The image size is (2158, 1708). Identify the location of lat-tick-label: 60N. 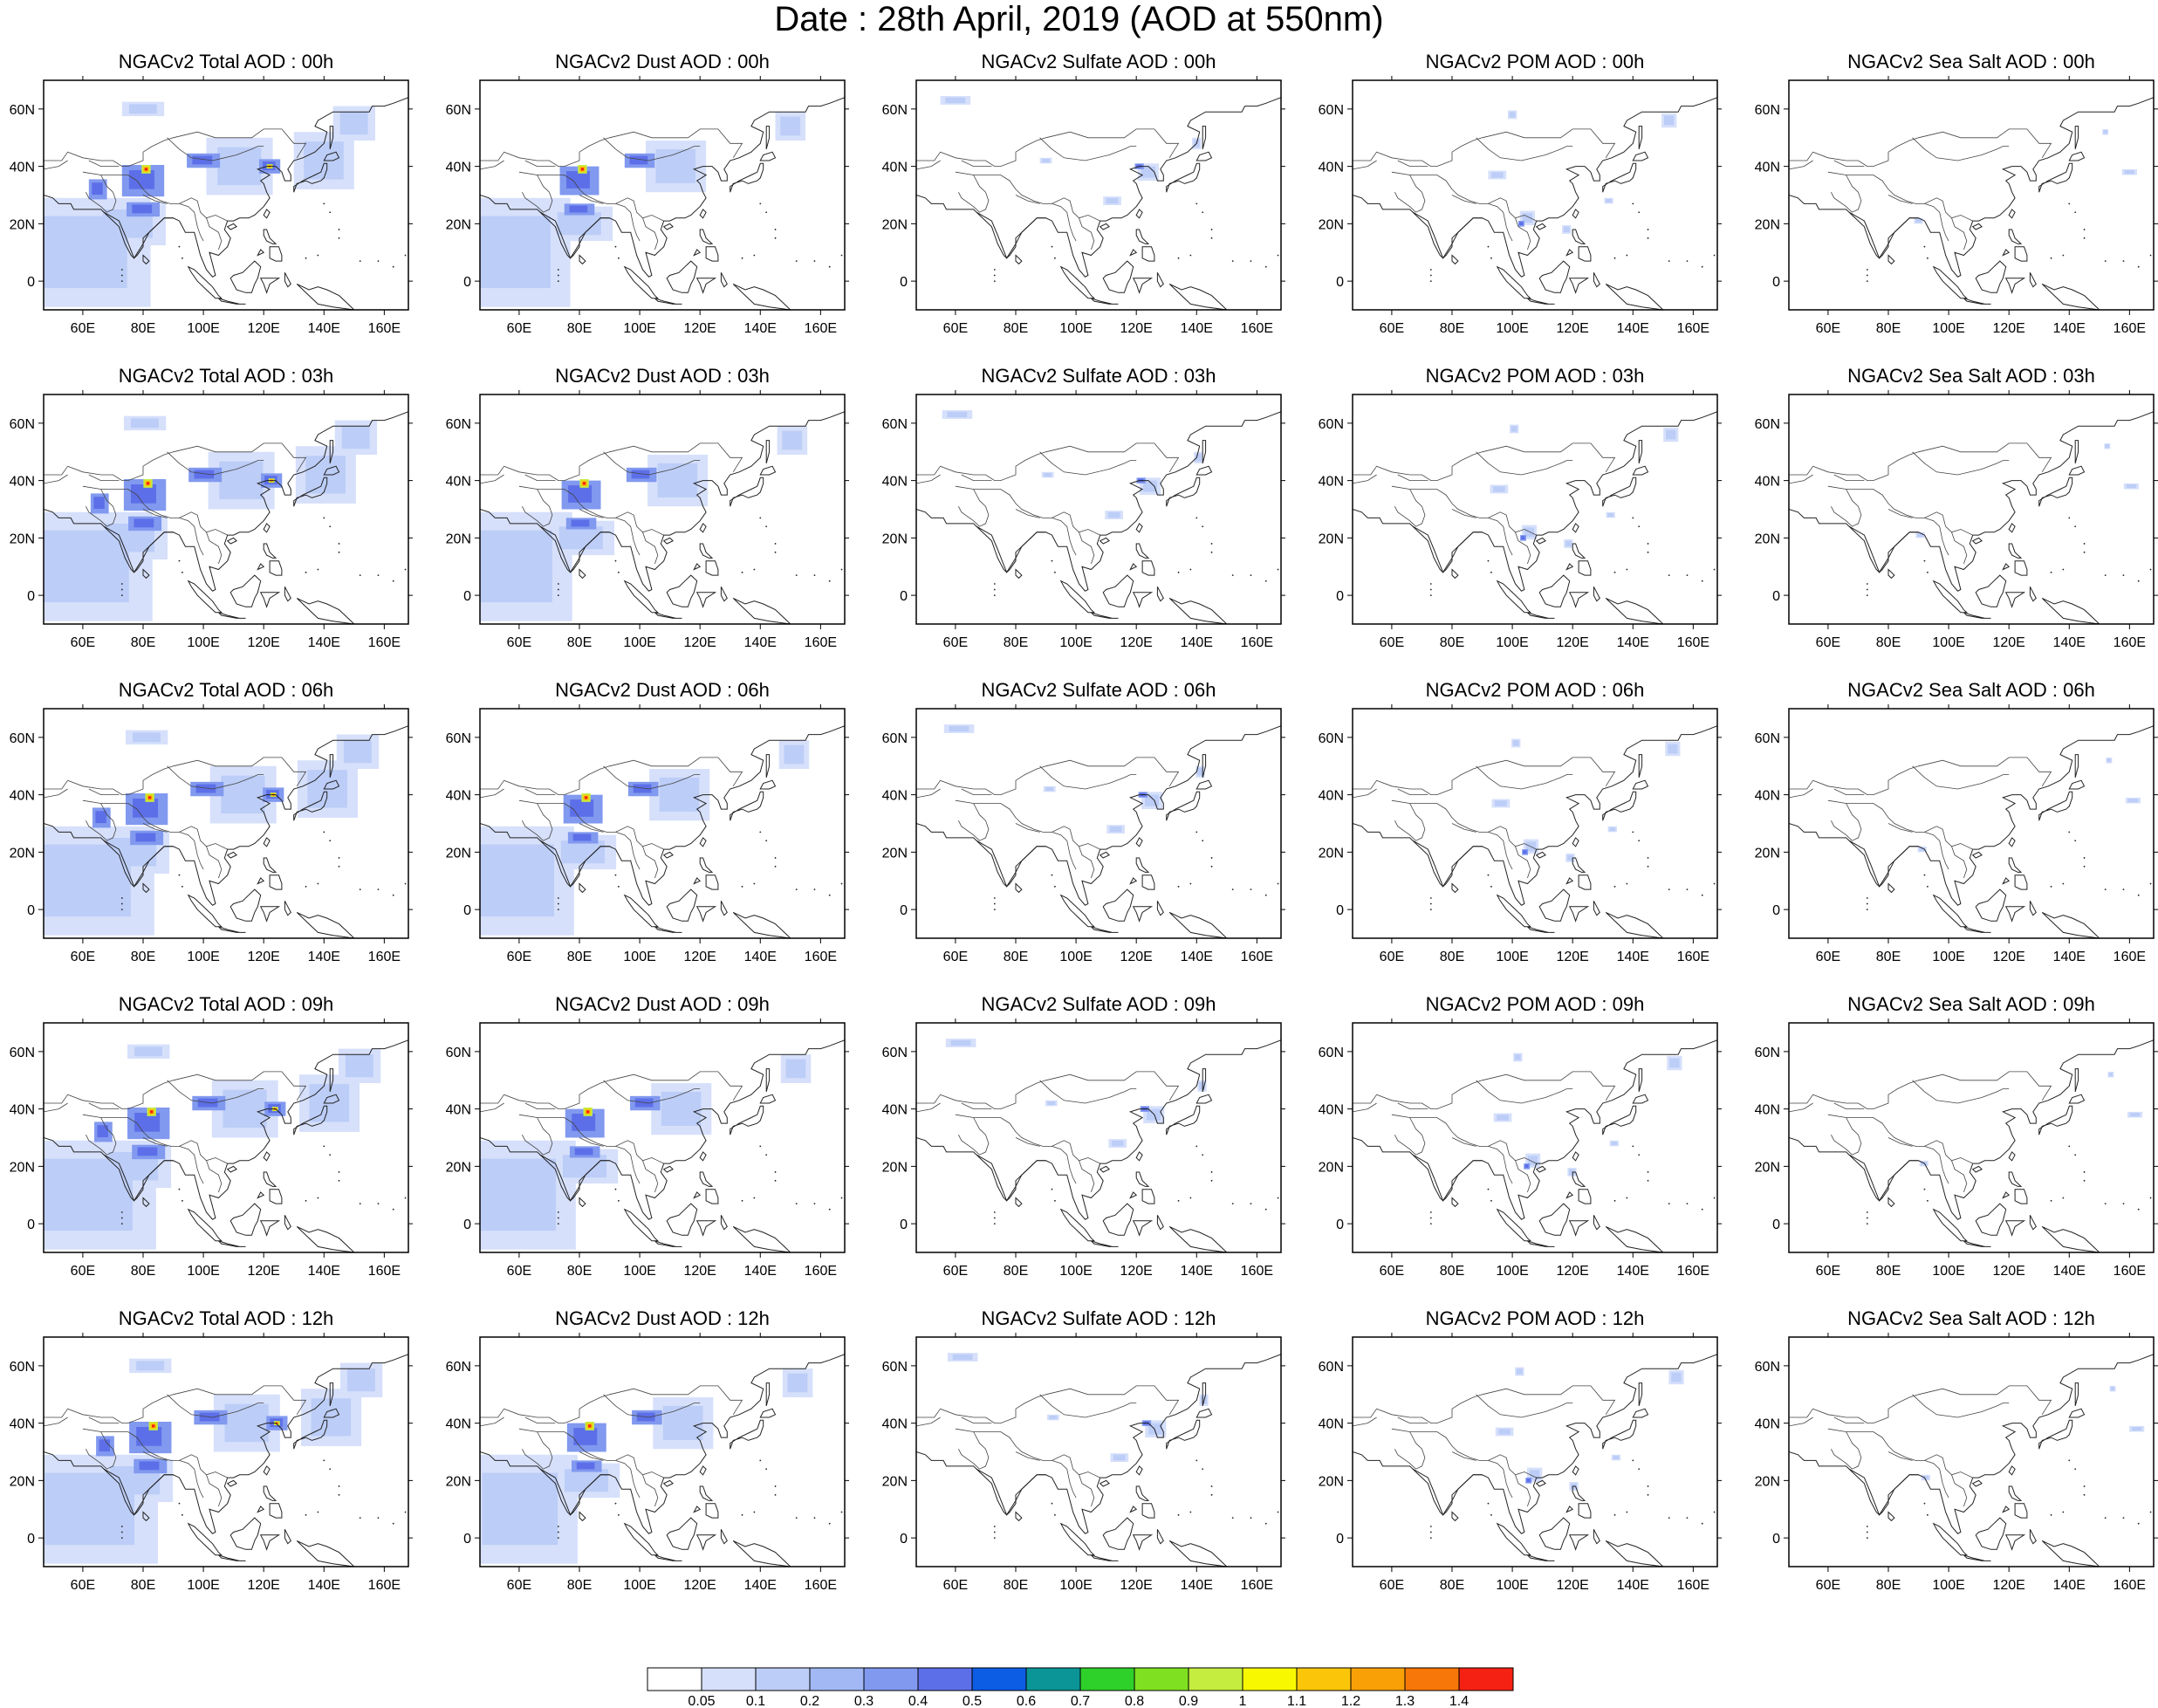
(22, 1053).